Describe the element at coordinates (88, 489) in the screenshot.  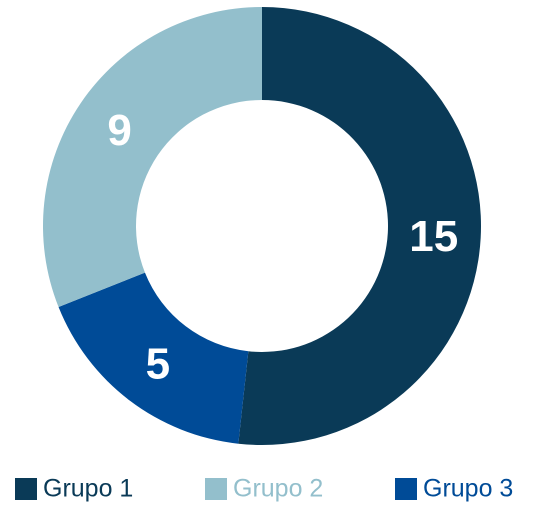
I see `legend-label: Grupo 1` at that location.